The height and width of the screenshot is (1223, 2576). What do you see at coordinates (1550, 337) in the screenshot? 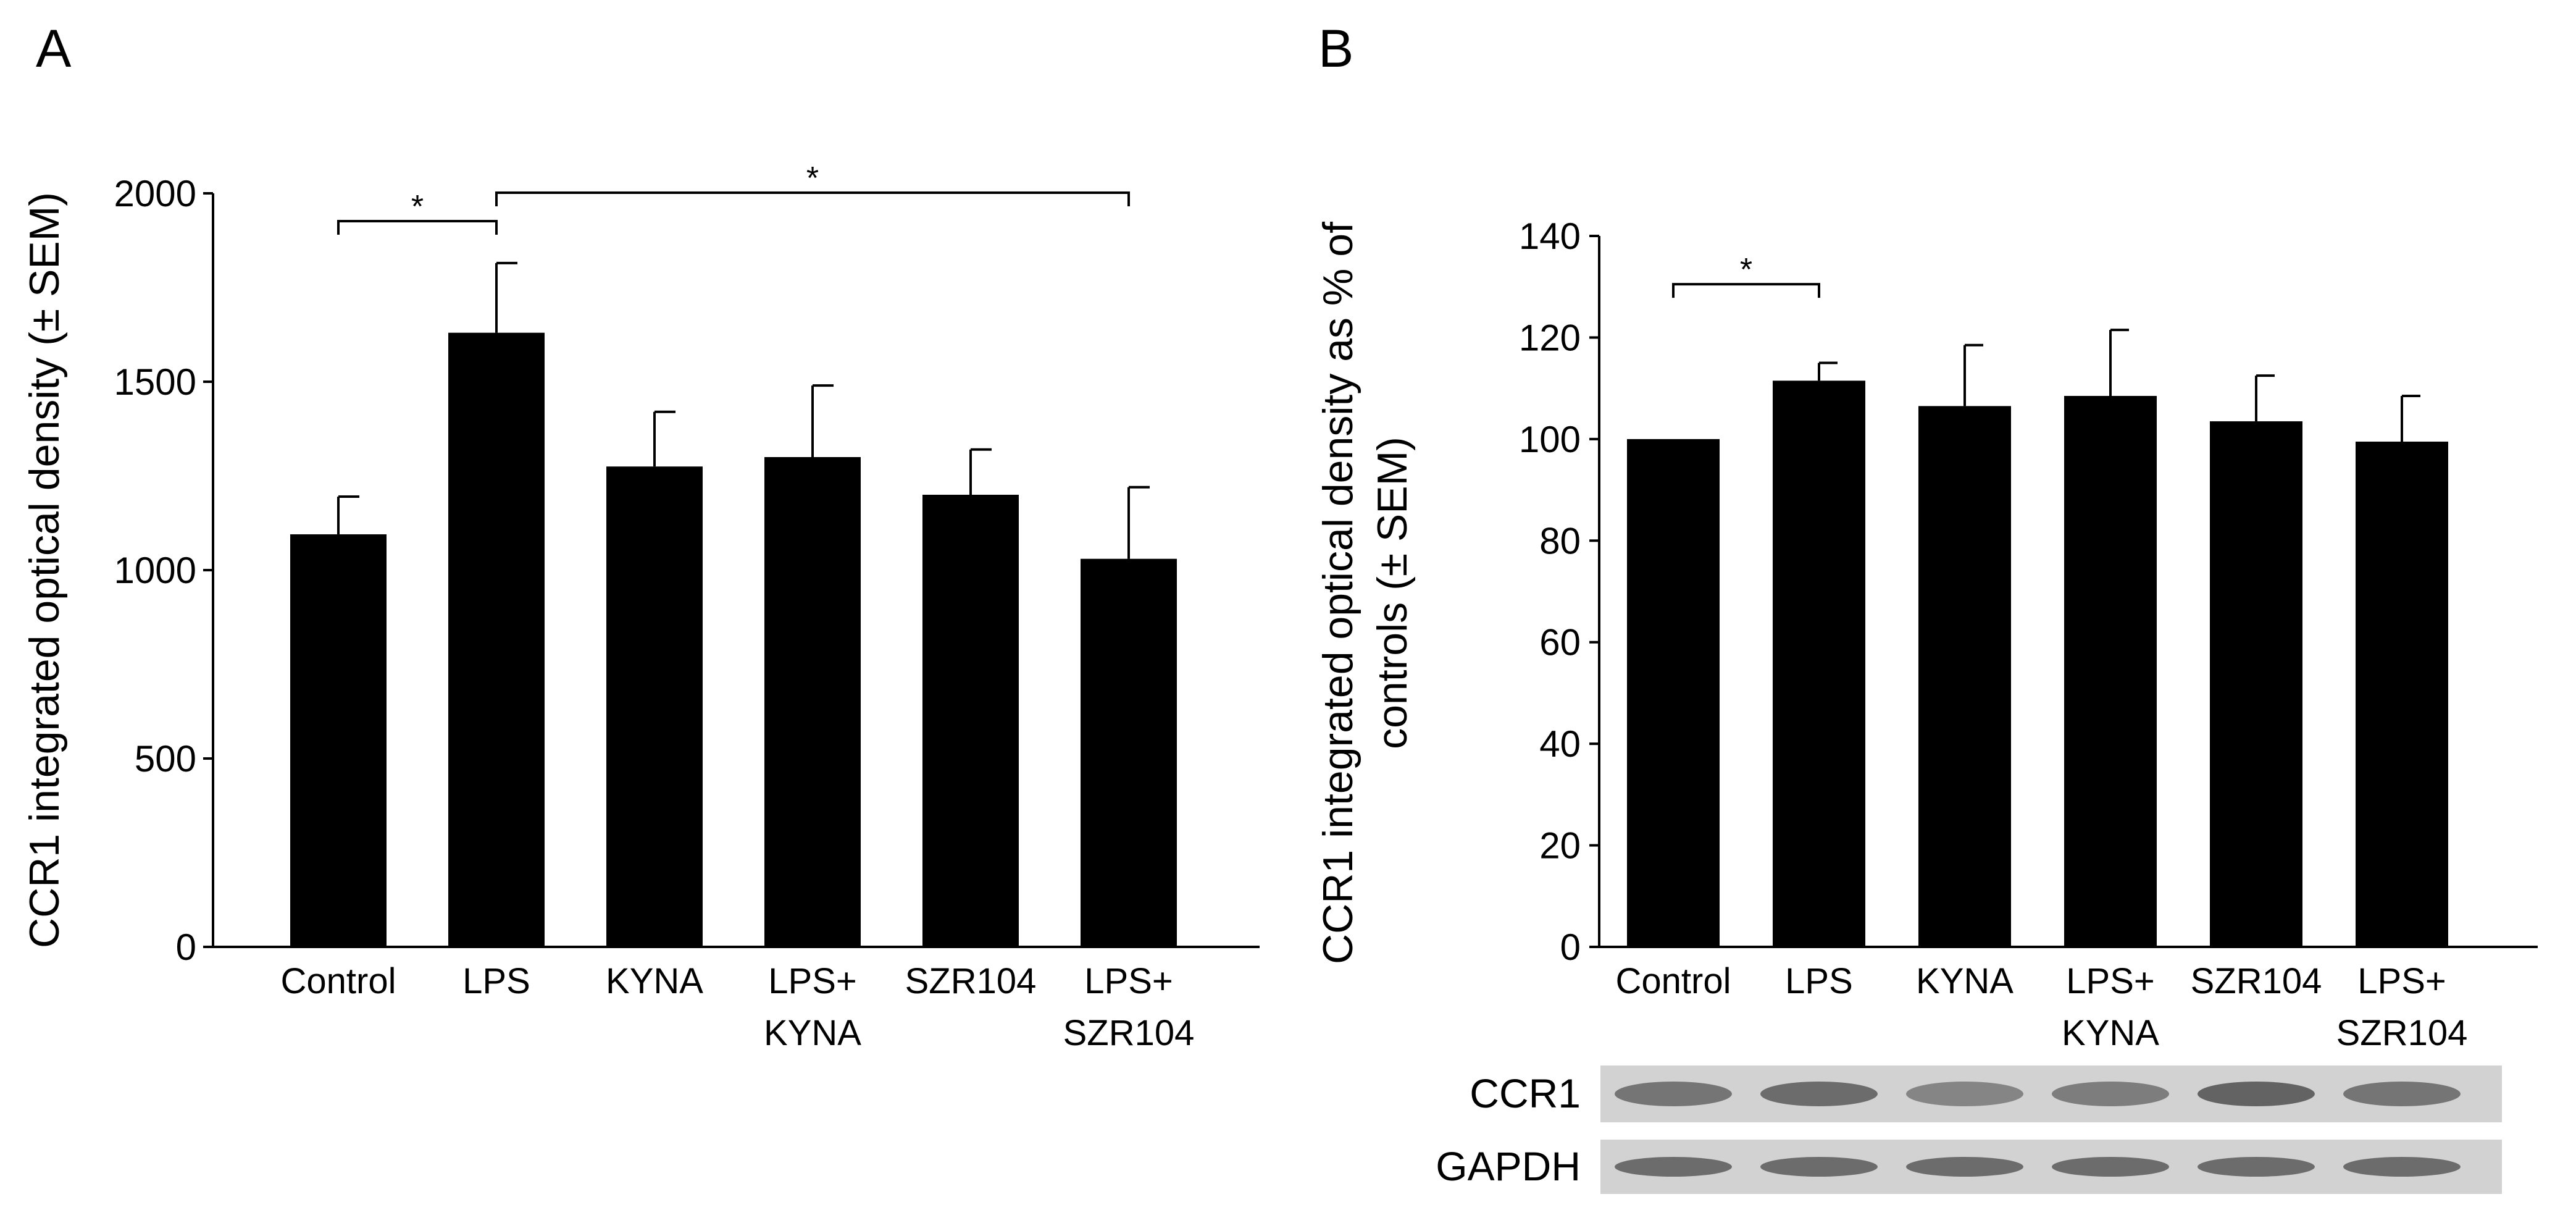
I see `y-tick-label: 120` at bounding box center [1550, 337].